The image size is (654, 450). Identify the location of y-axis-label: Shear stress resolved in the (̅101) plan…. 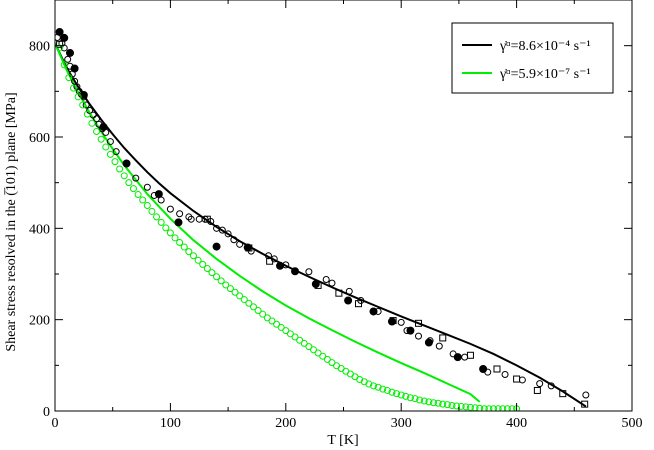
(11, 221).